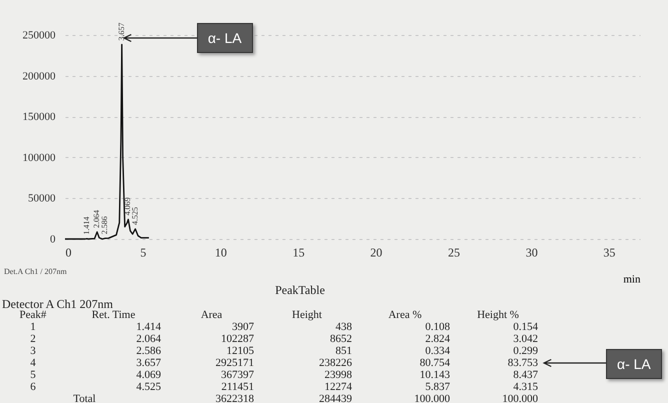  I want to click on x-axis-title: min, so click(632, 280).